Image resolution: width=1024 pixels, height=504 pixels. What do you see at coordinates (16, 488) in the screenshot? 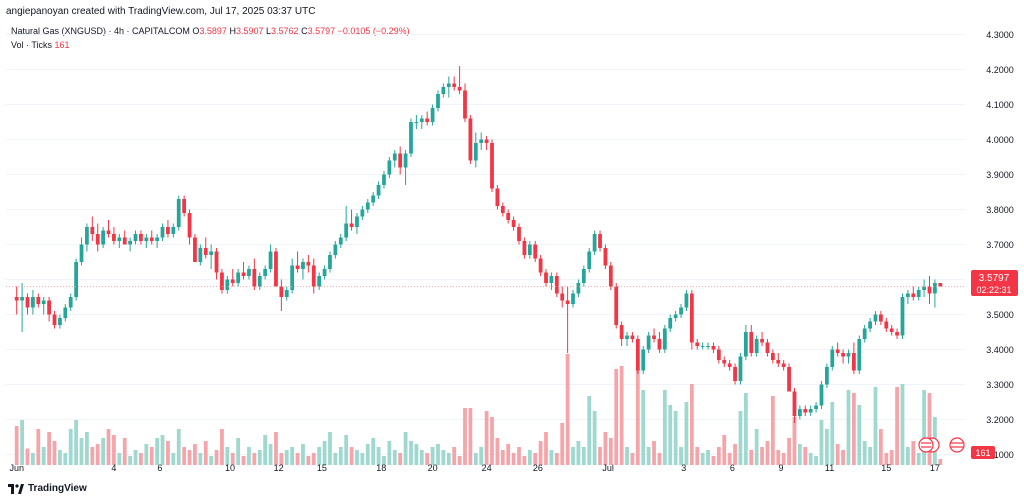
I see `tradingview-logo-icon` at bounding box center [16, 488].